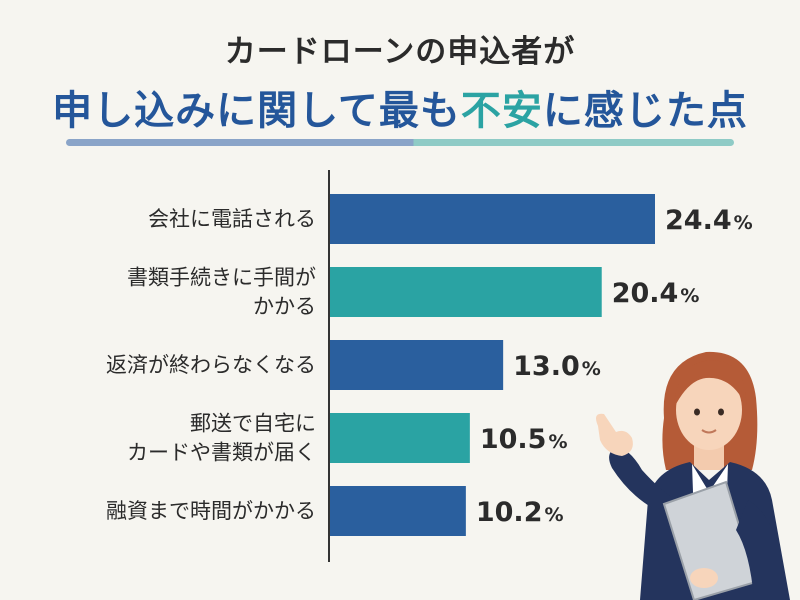 This screenshot has height=600, width=800. What do you see at coordinates (645, 111) in the screenshot?
I see `title-part-3: に感じた点` at bounding box center [645, 111].